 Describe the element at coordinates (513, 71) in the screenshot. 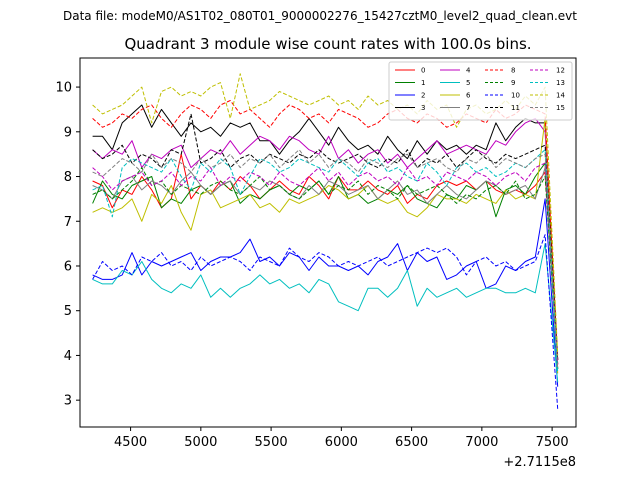

I see `legend-label-8: 8` at that location.